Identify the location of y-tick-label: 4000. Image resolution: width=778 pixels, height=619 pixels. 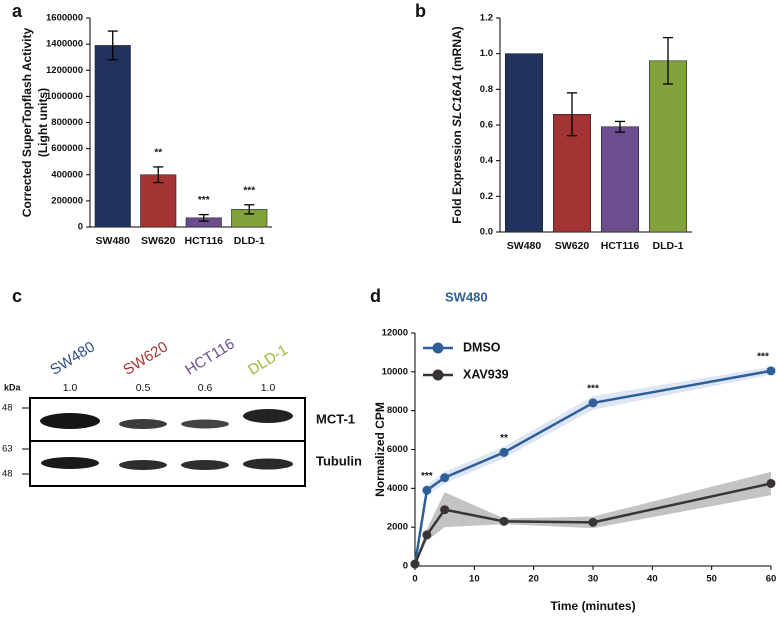
(397, 488).